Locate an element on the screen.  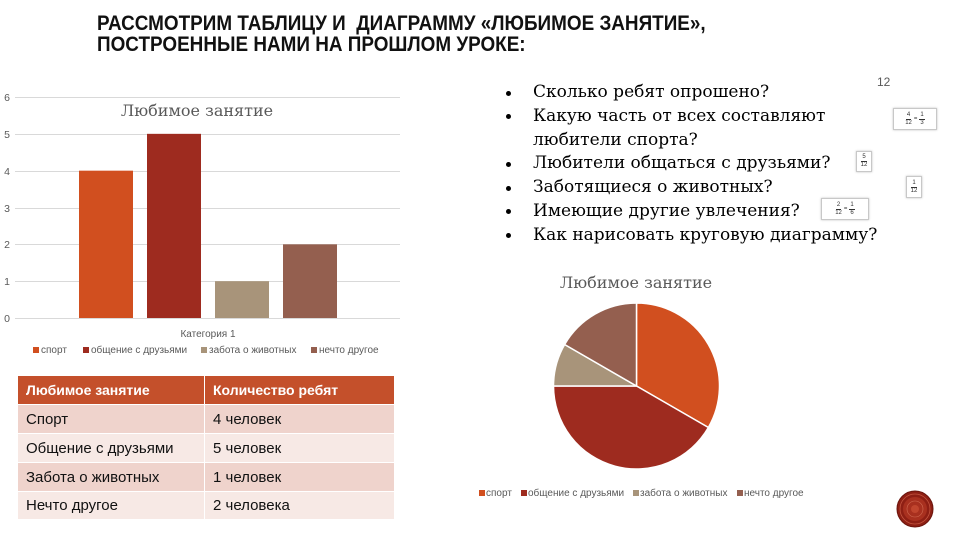
legend-label: забота о животных is located at coordinates (252, 350).